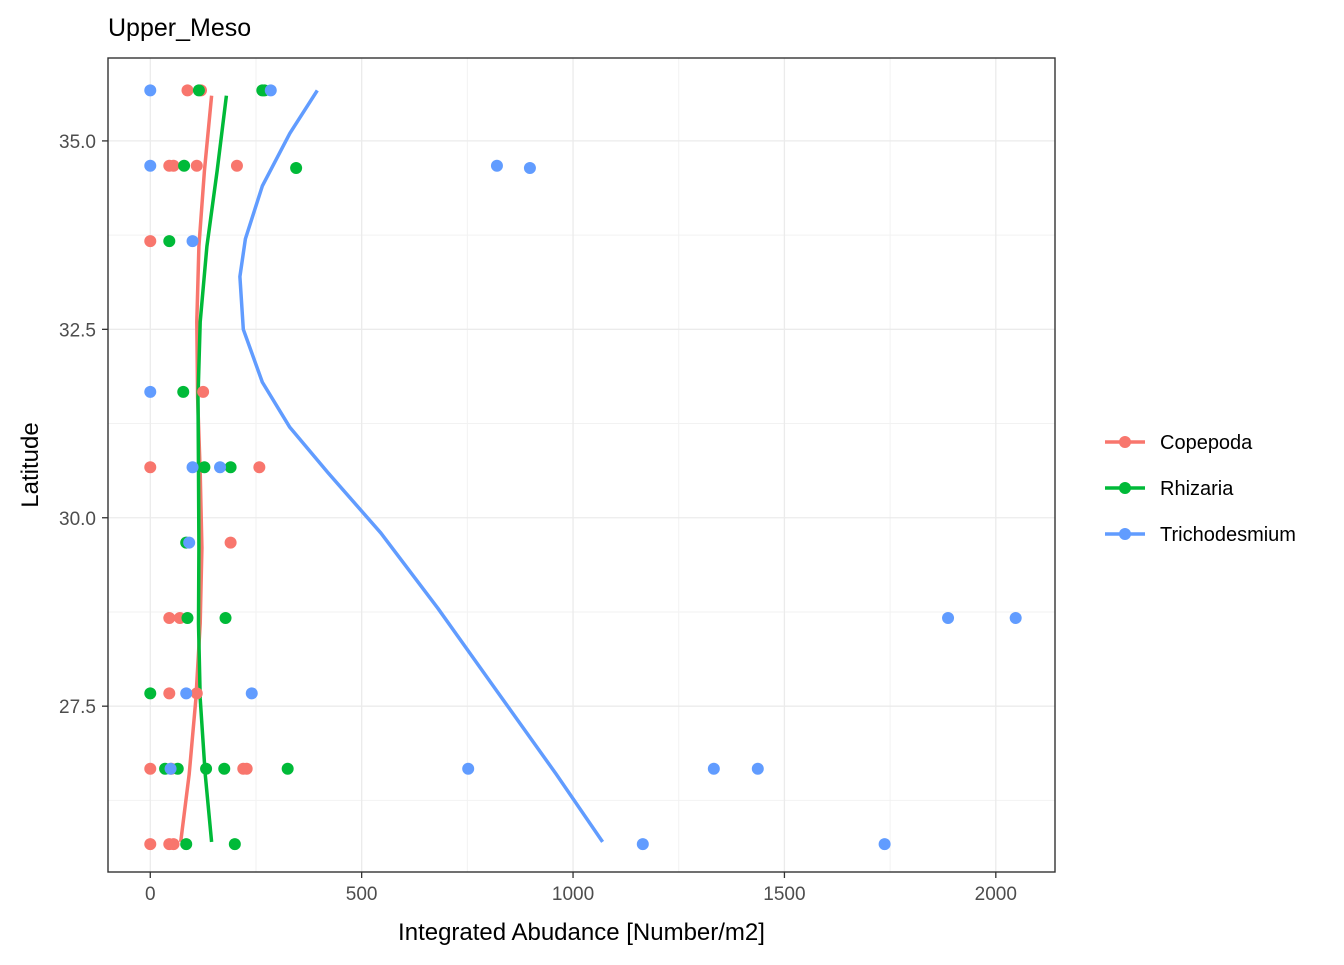 The image size is (1344, 965). Describe the element at coordinates (77, 330) in the screenshot. I see `y-tick-label: 32.5` at that location.